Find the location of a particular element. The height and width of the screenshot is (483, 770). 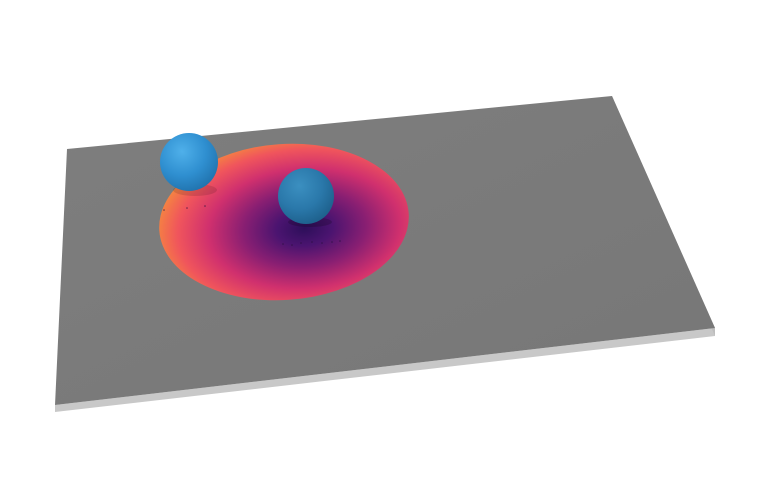

plane-front-edge is located at coordinates (385, 370).